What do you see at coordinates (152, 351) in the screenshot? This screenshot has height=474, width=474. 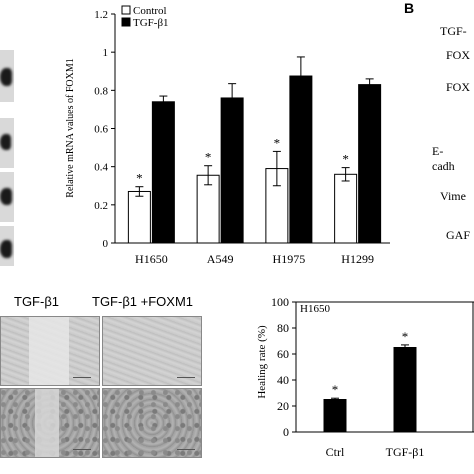 I see `micrograph-tgf-foxm1-0h` at bounding box center [152, 351].